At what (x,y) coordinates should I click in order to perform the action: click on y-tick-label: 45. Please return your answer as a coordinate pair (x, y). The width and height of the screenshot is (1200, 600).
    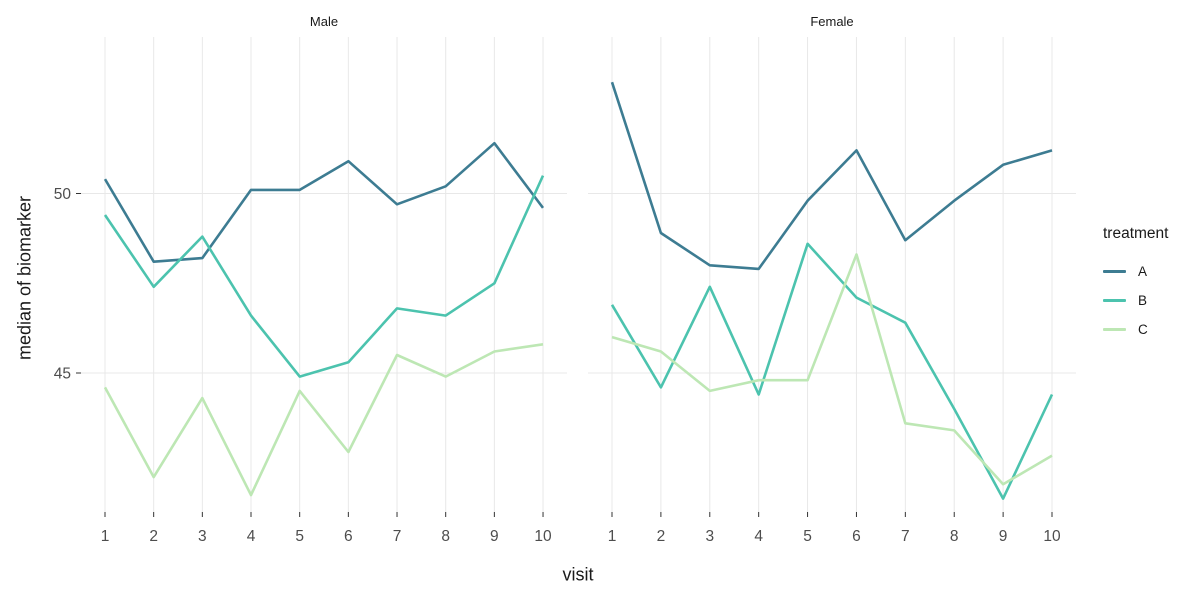
    Looking at the image, I should click on (62, 374).